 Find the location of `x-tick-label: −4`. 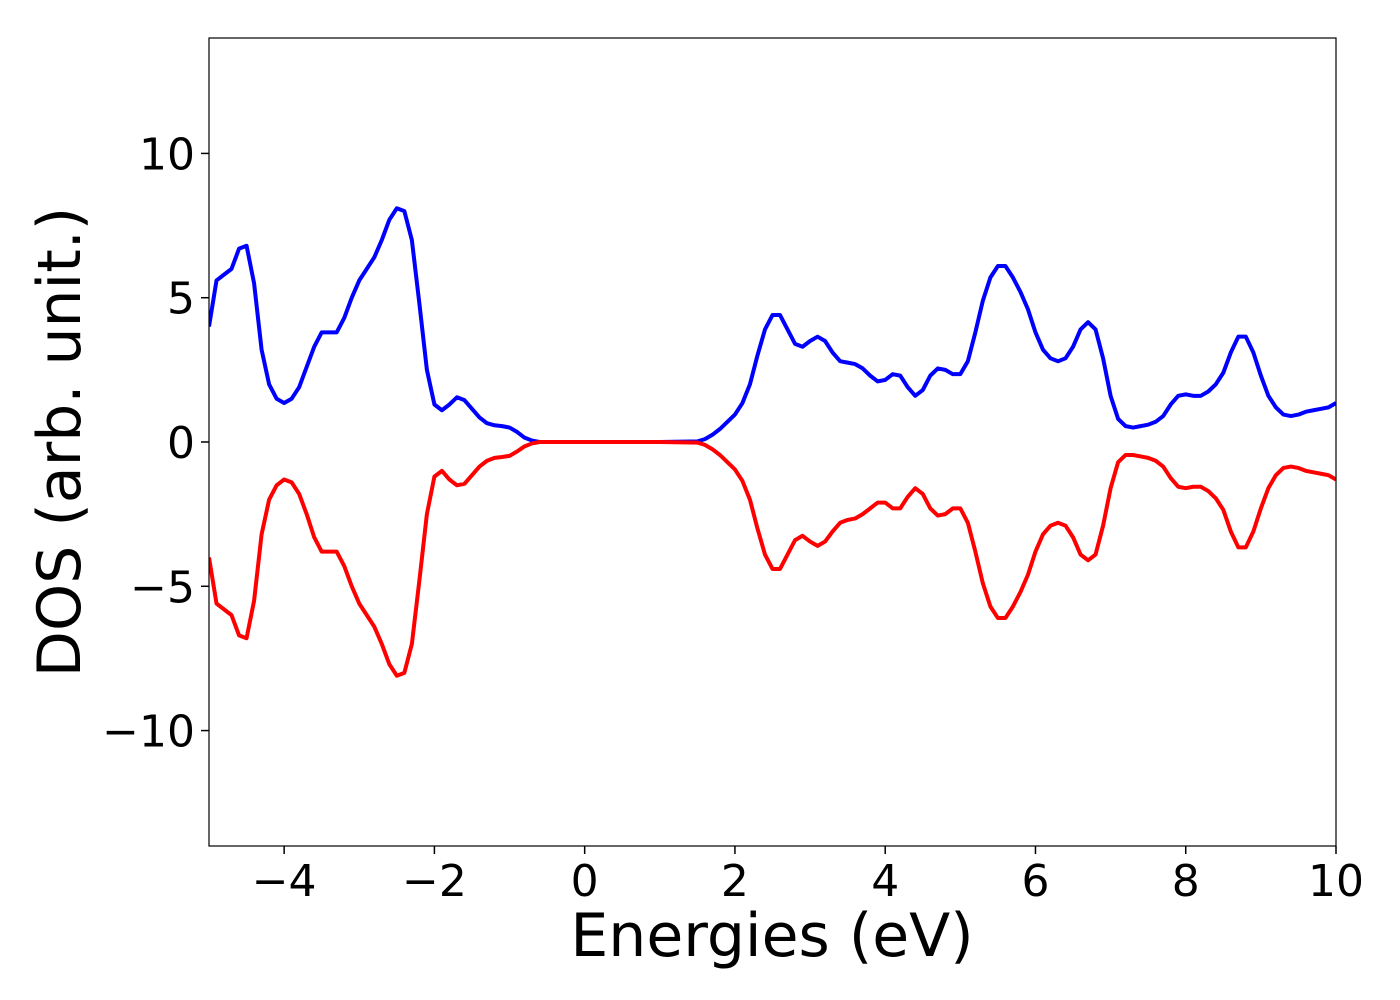

x-tick-label: −4 is located at coordinates (284, 881).